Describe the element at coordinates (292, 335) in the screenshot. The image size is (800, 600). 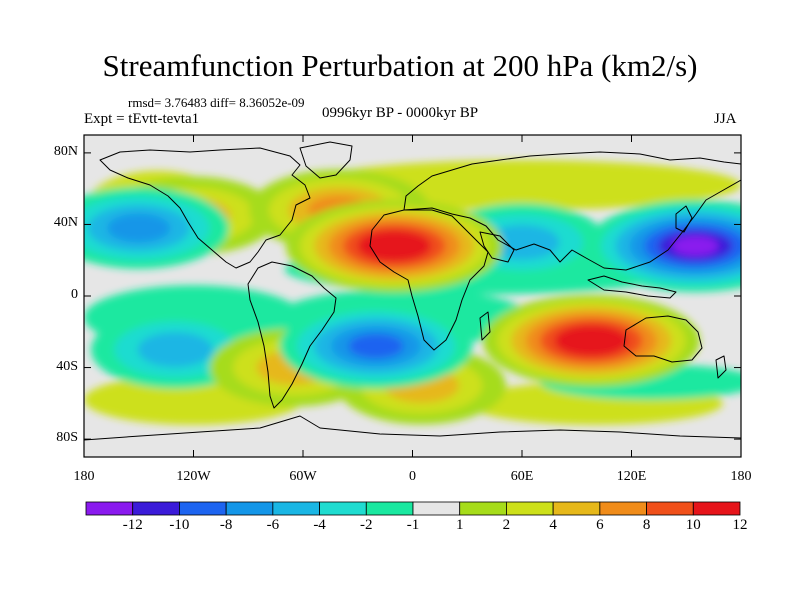
I see `coast-south-america` at that location.